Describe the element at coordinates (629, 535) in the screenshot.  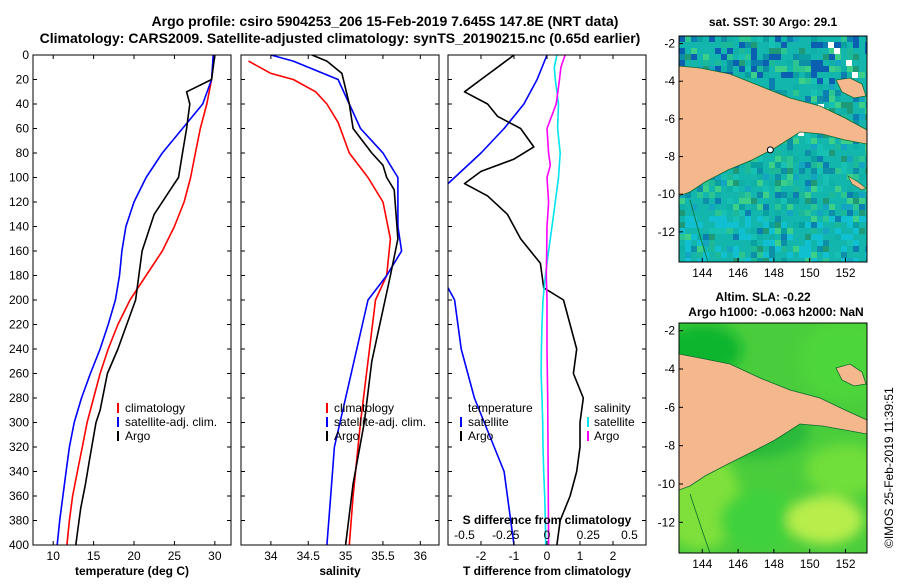
I see `salinity-difference-tick-label: 0.5` at that location.